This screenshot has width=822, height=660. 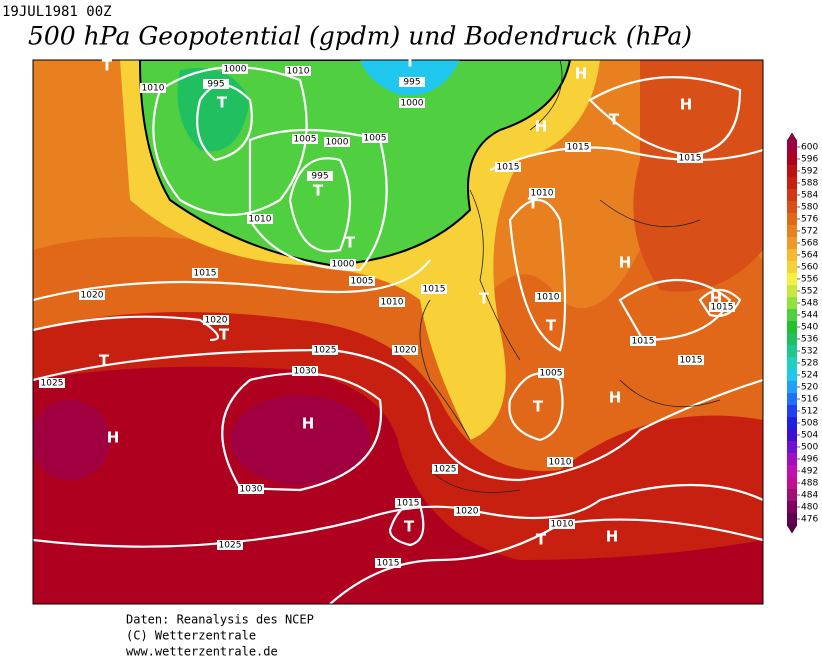 I want to click on colorbar-label: 516, so click(x=809, y=400).